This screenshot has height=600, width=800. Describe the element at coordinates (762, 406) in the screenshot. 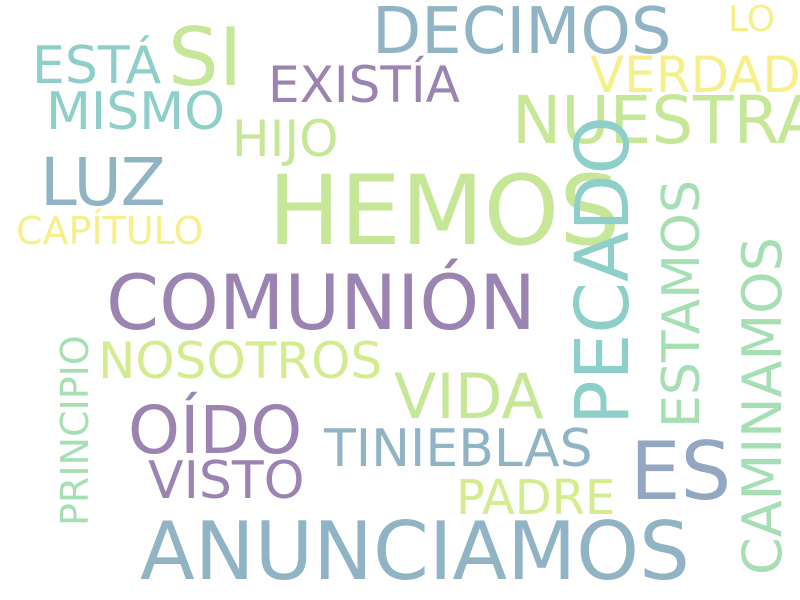

I see `word-caminamos: CAMINAMOS` at that location.